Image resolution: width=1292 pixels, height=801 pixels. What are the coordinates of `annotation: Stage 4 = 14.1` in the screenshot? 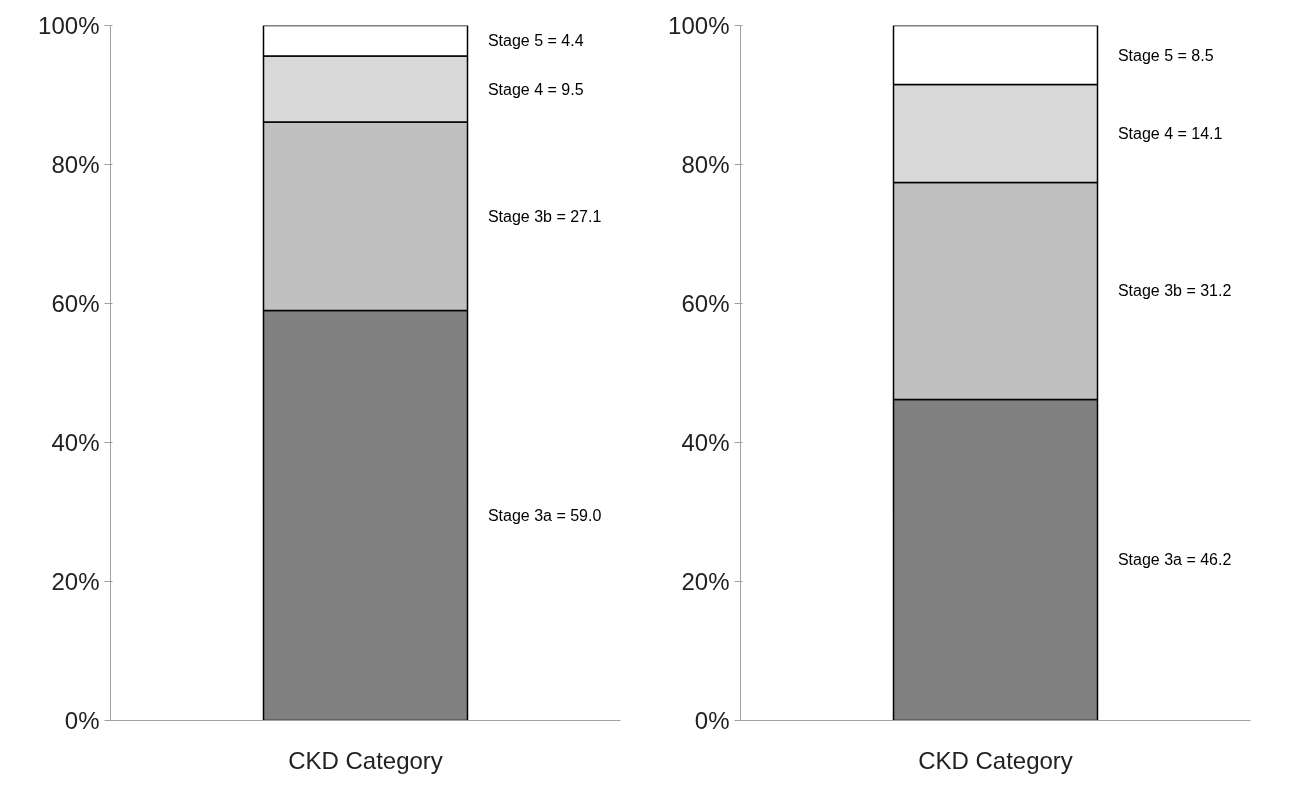 It's located at (1170, 134).